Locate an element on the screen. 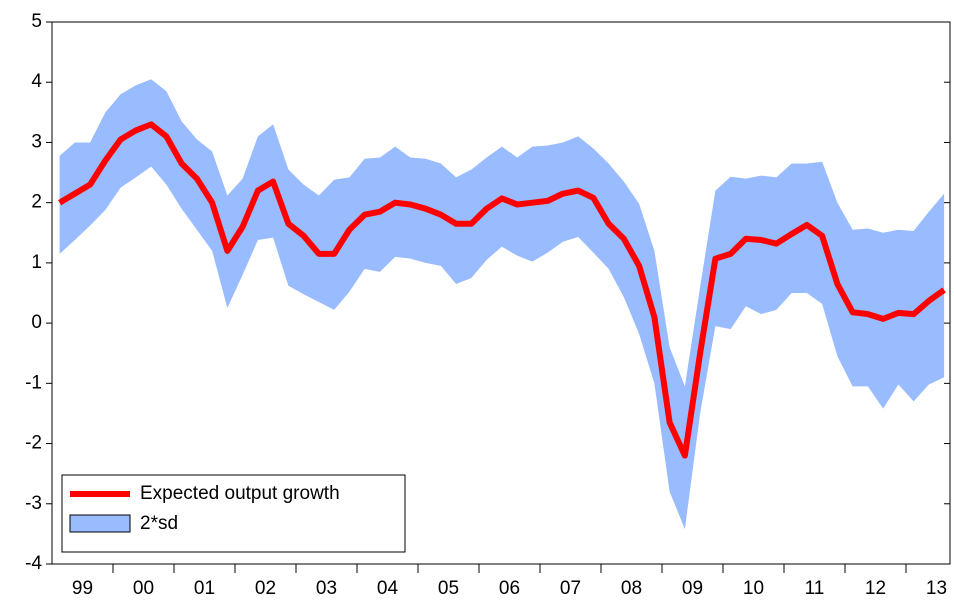 This screenshot has width=954, height=613. x-tick-label: 06 is located at coordinates (509, 588).